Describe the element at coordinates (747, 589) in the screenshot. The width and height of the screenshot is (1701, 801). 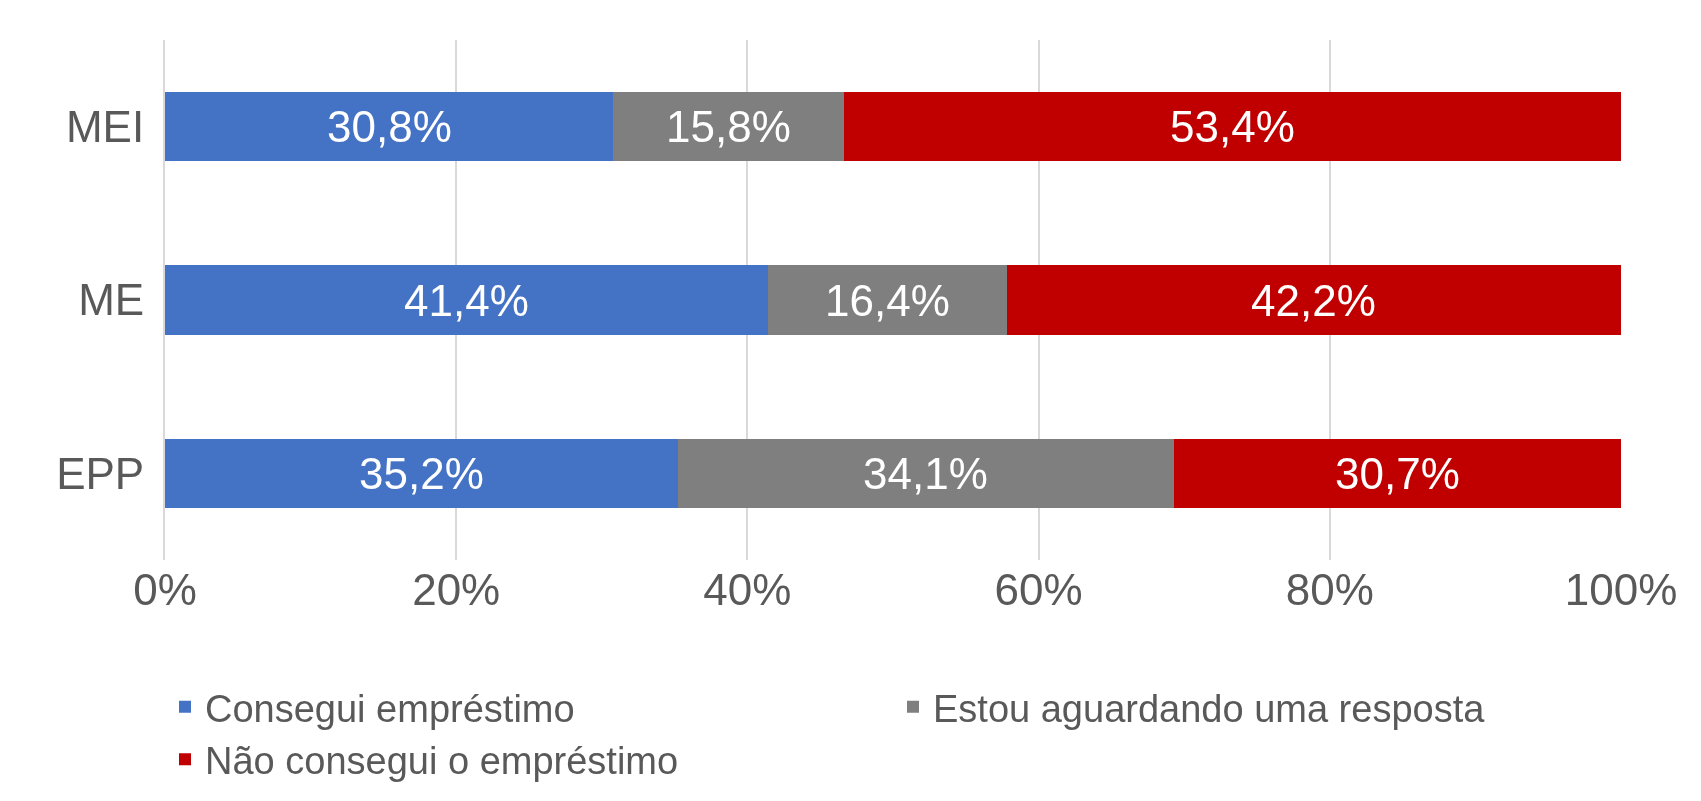
I see `x-tick-label: 40%` at that location.